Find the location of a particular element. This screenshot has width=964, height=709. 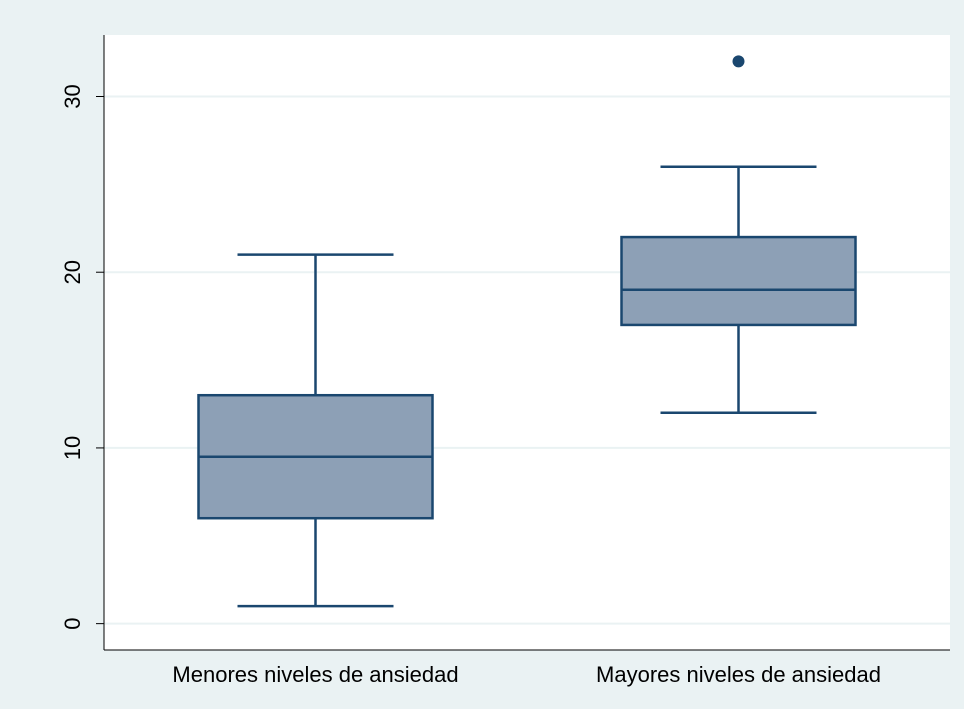

y-tick-label-3: 30 is located at coordinates (72, 96).